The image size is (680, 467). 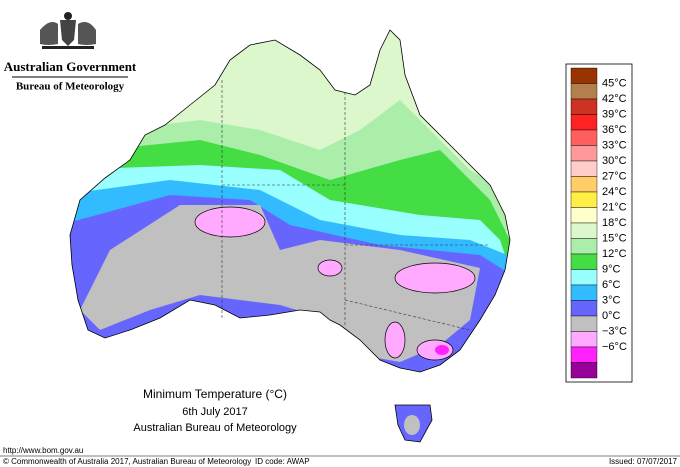 I want to click on legend-label: 27°C, so click(x=614, y=176).